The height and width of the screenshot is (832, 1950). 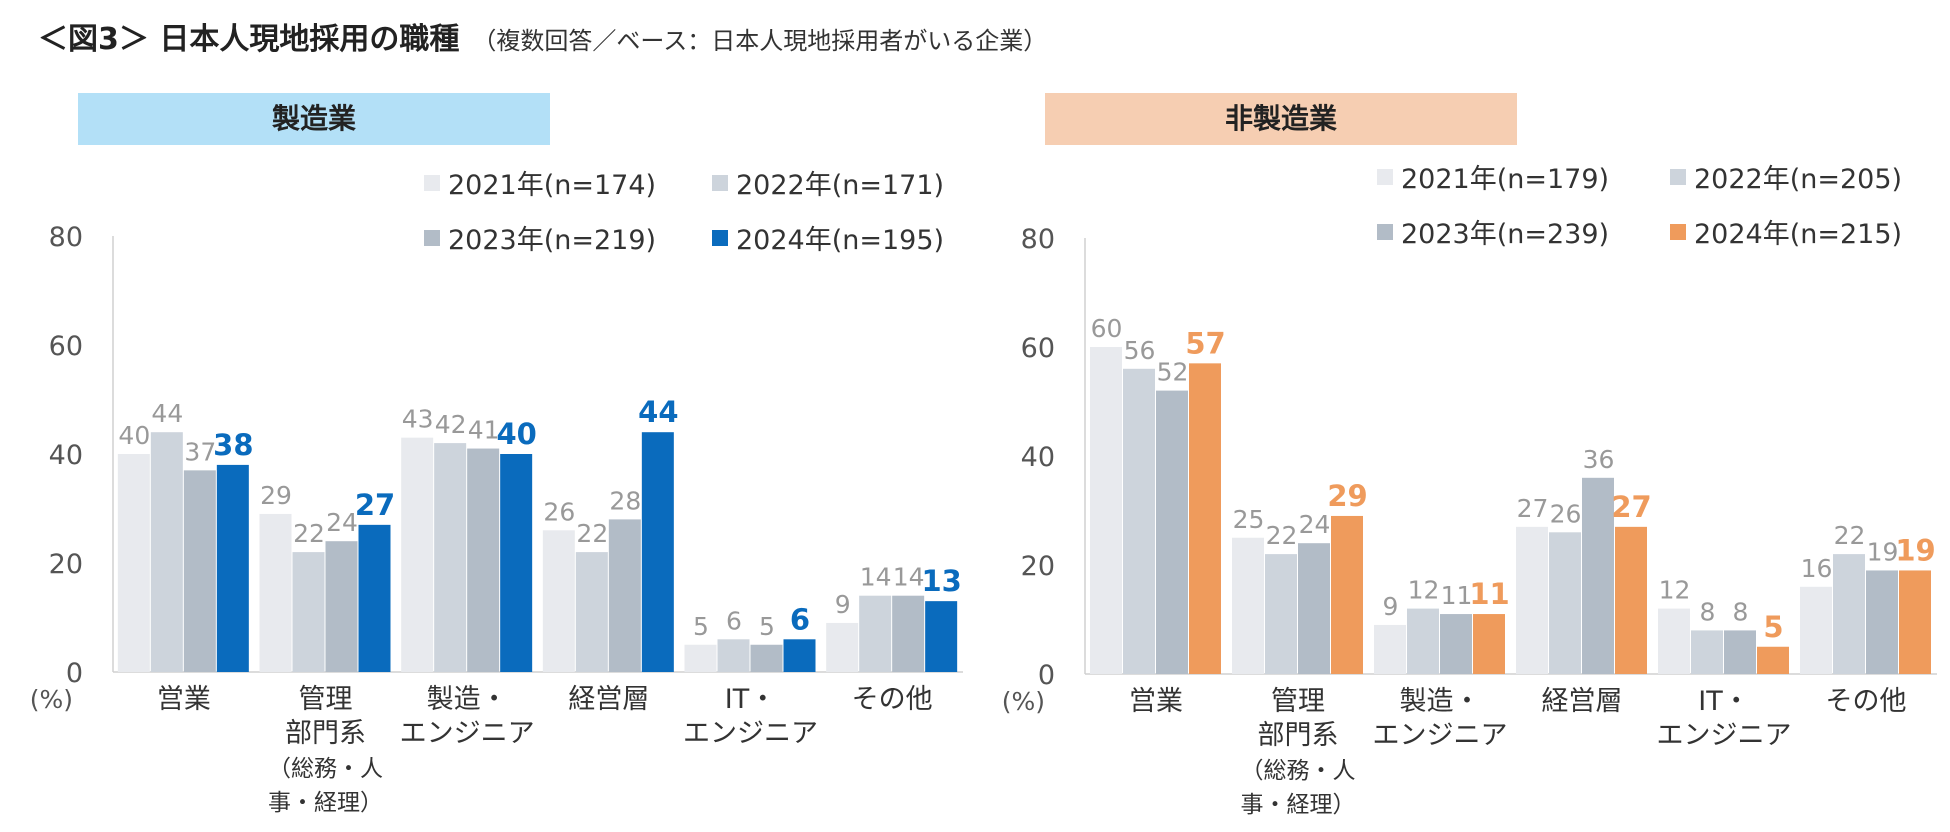 I want to click on data-label: 6, so click(x=734, y=620).